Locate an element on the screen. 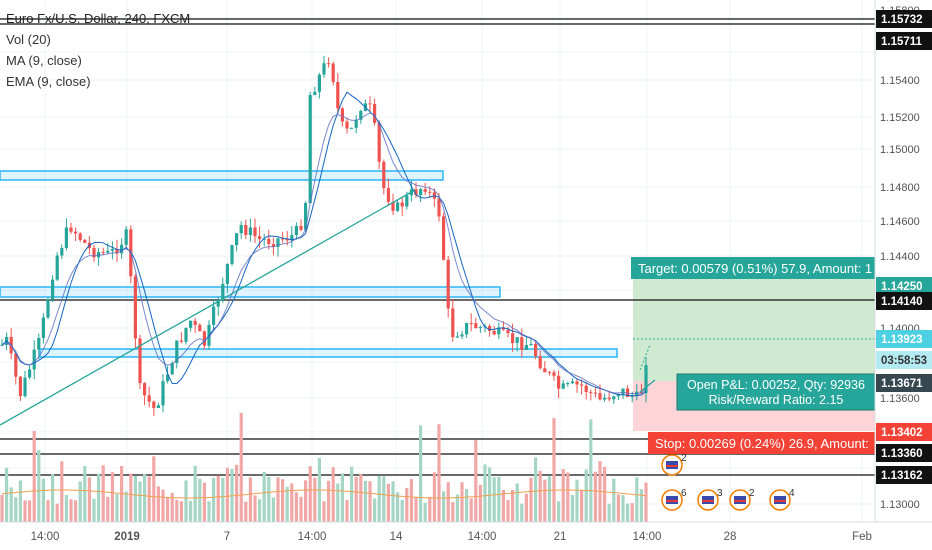 This screenshot has width=932, height=550. time-axis: 14:00 2019 7 14:00 14 14:00 21 14:00 28 Feb is located at coordinates (466, 535).